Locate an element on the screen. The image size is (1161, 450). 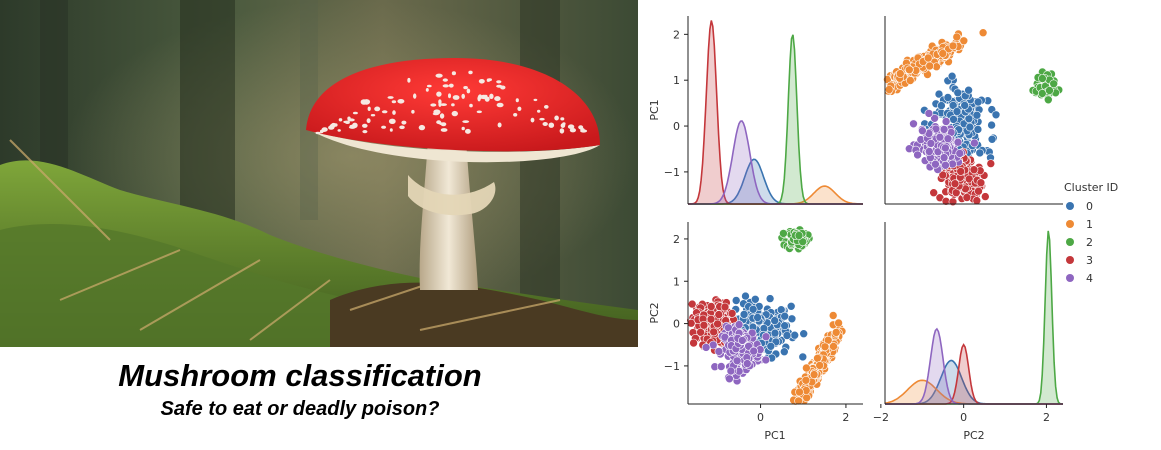
y-tick-label: 0 is located at coordinates (676, 324).